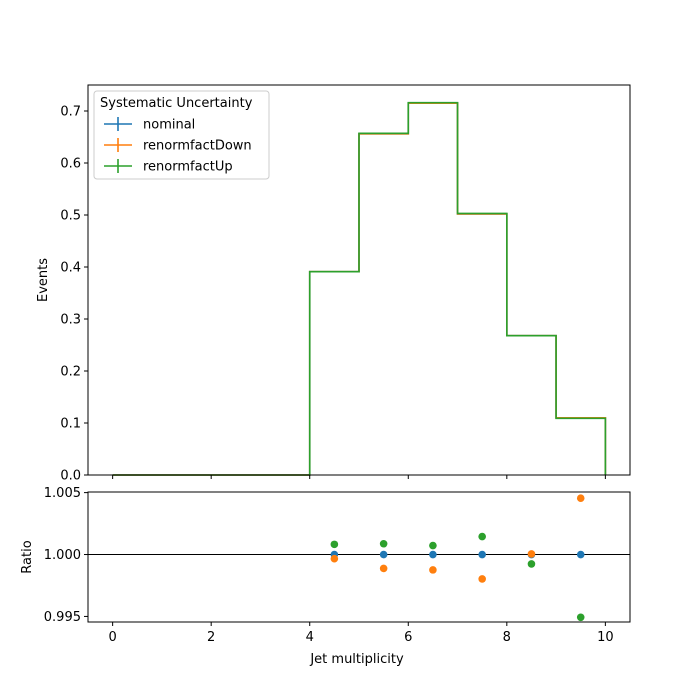 This screenshot has height=700, width=700. I want to click on main-y-tick-label: 0.4, so click(70, 268).